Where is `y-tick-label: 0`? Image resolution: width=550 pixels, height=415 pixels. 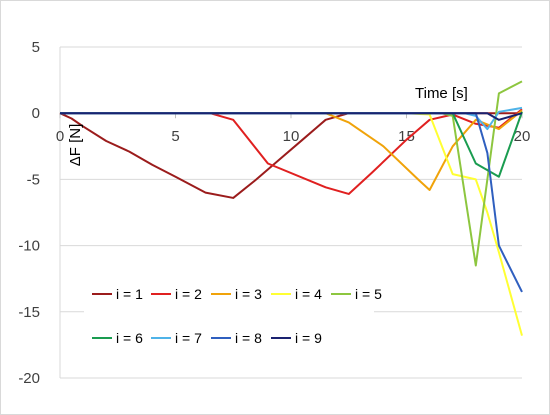
y-tick-label: 0 is located at coordinates (36, 113).